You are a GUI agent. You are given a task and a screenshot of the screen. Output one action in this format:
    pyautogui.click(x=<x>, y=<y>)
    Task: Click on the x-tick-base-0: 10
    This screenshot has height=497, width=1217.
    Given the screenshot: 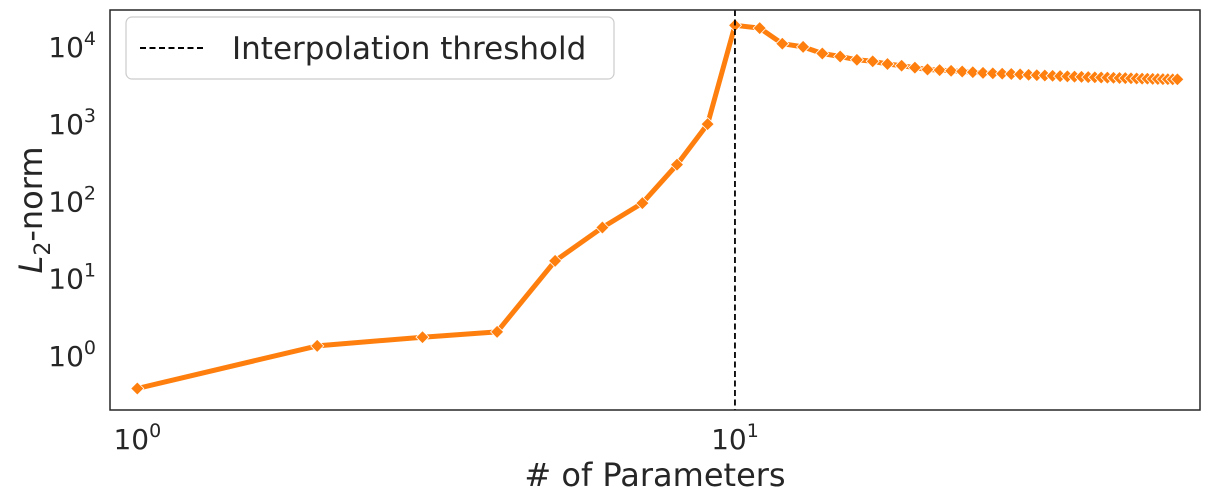 What is the action you would take?
    pyautogui.click(x=131, y=439)
    